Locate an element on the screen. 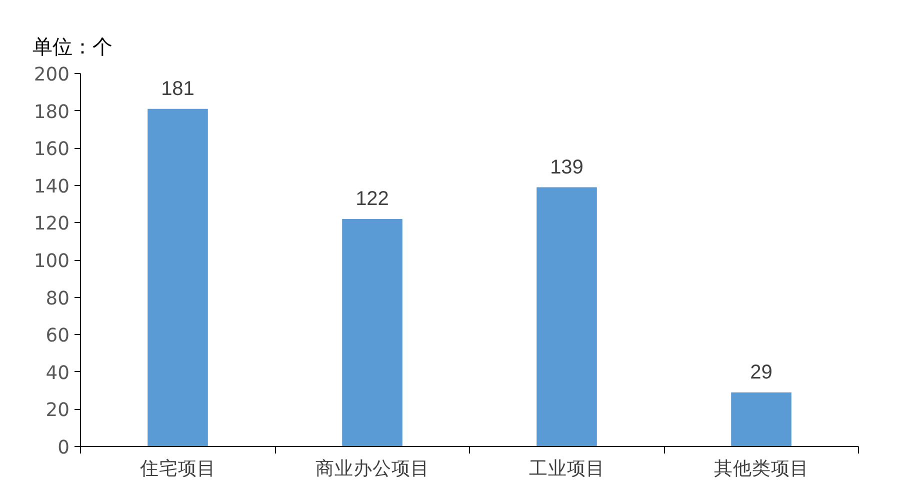  y-tick-label: 40 is located at coordinates (58, 373).